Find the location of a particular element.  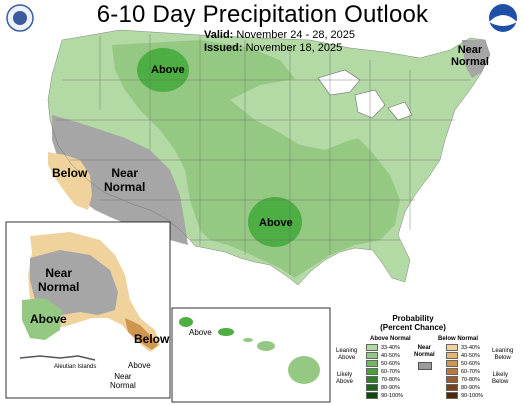

legend-title: Probability (Percent Chance) is located at coordinates (413, 323).